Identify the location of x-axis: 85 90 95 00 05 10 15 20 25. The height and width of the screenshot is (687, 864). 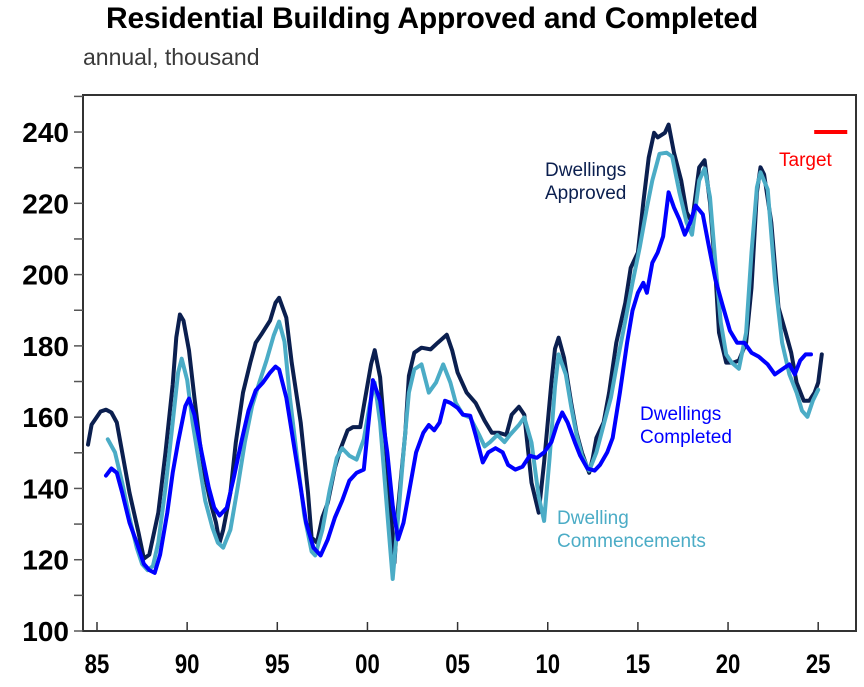
(458, 651).